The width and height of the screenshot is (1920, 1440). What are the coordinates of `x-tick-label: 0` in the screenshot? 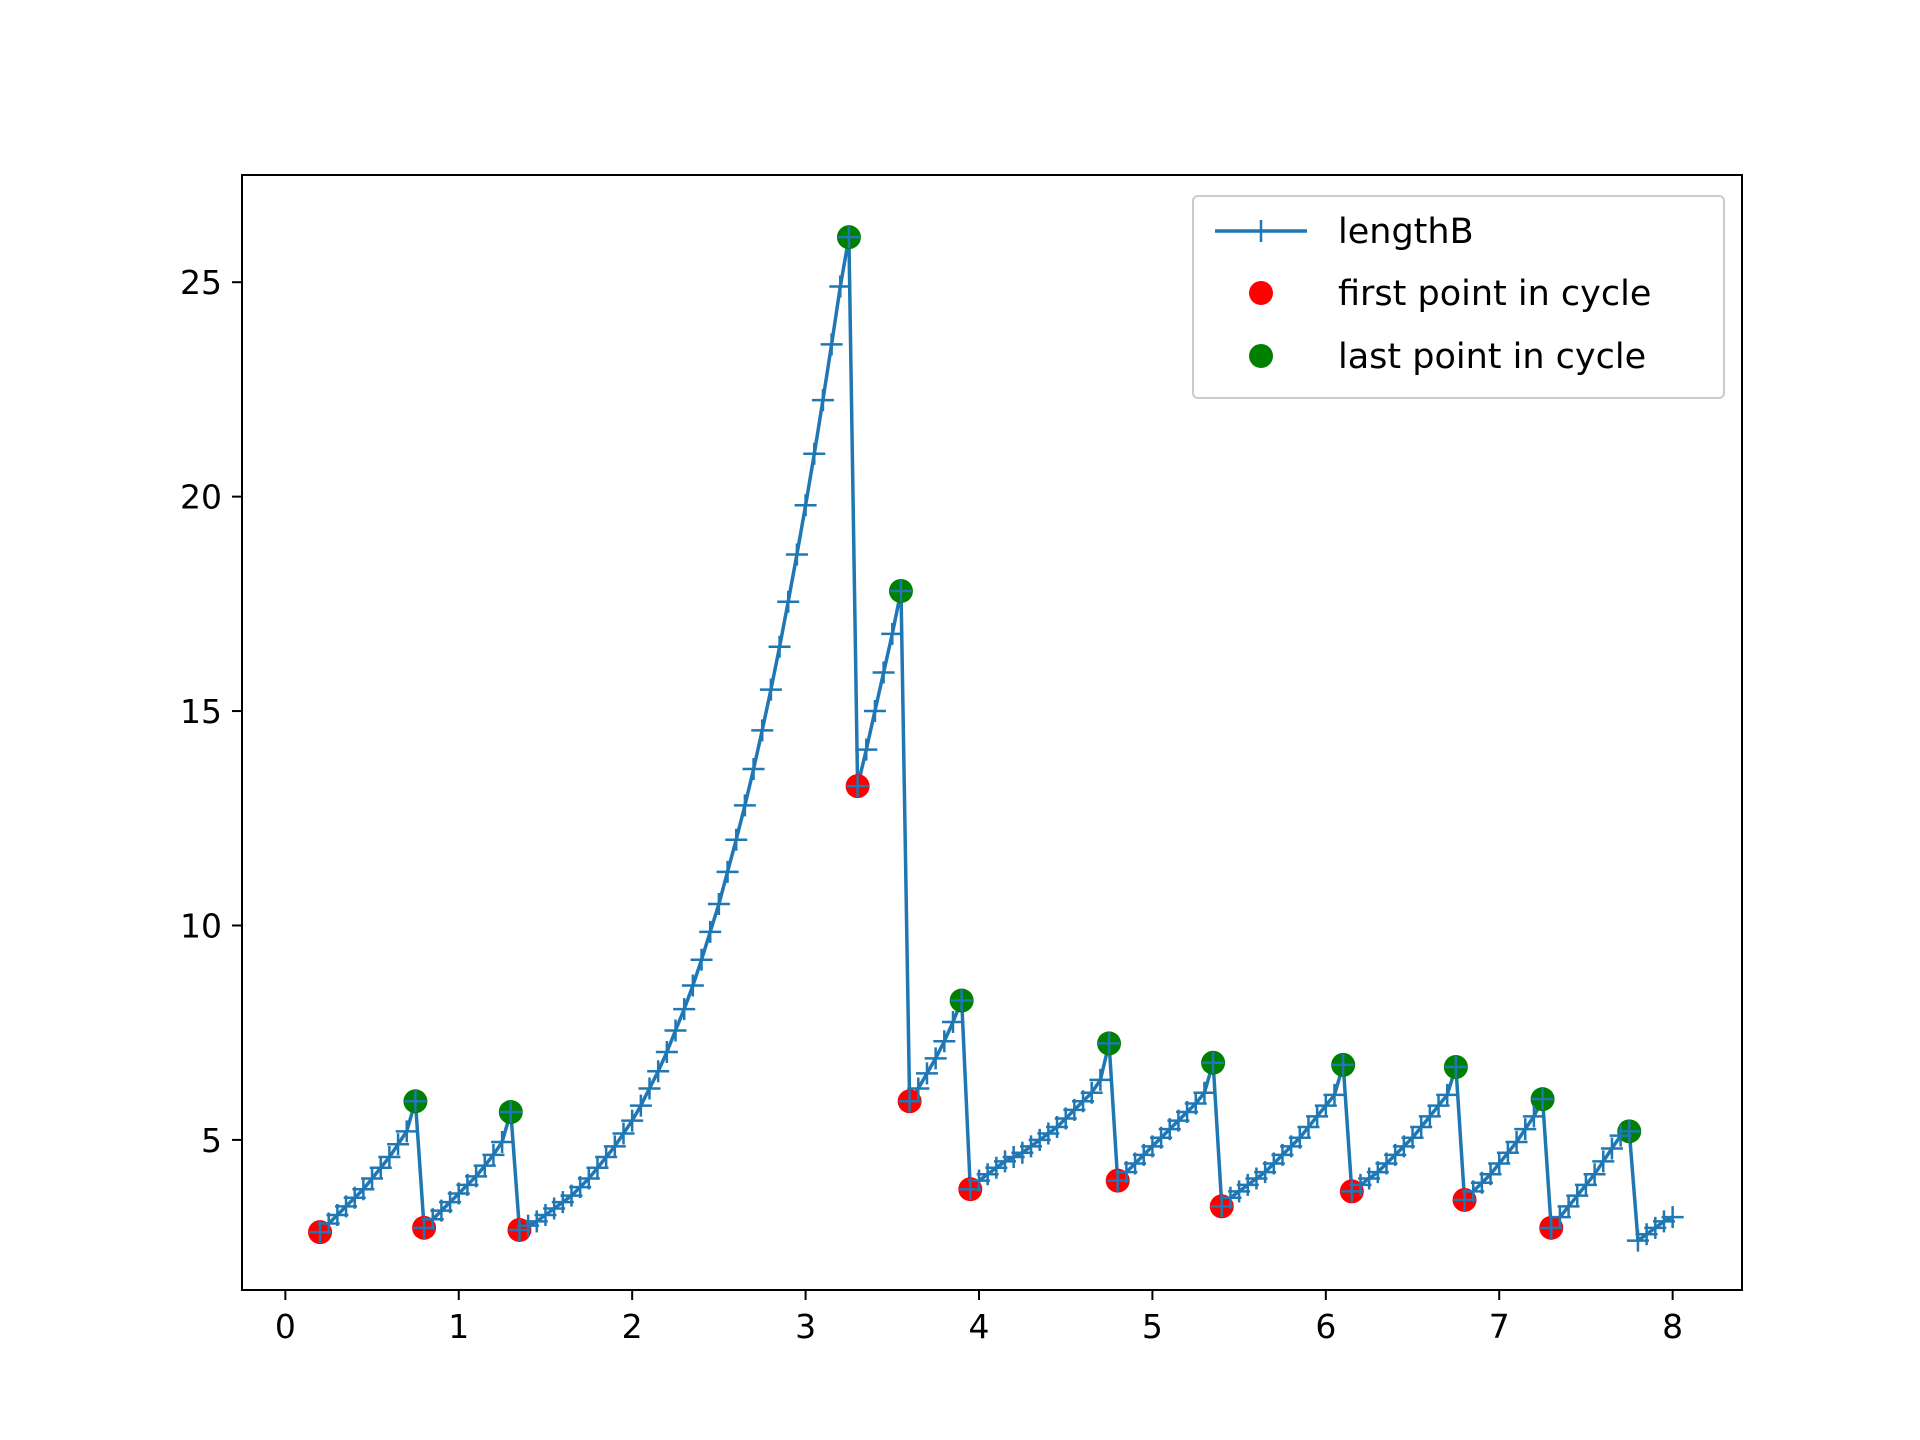 It's located at (285, 1326).